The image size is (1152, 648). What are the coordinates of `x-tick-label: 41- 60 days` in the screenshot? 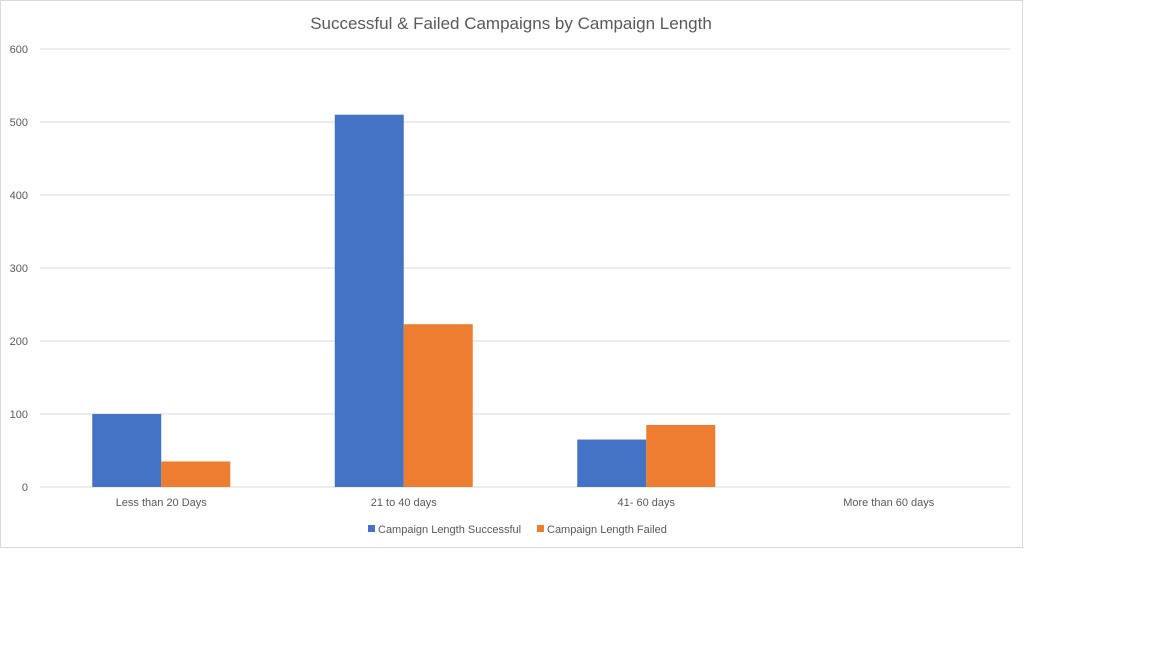 It's located at (647, 503).